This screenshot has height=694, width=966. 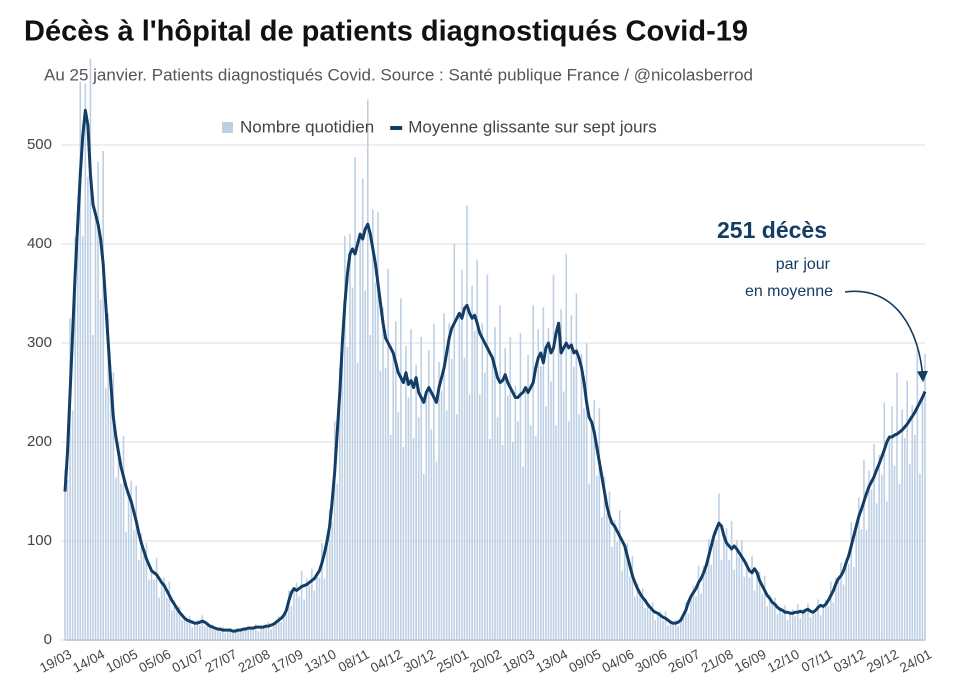 What do you see at coordinates (618, 661) in the screenshot?
I see `x-tick-label: 04/06` at bounding box center [618, 661].